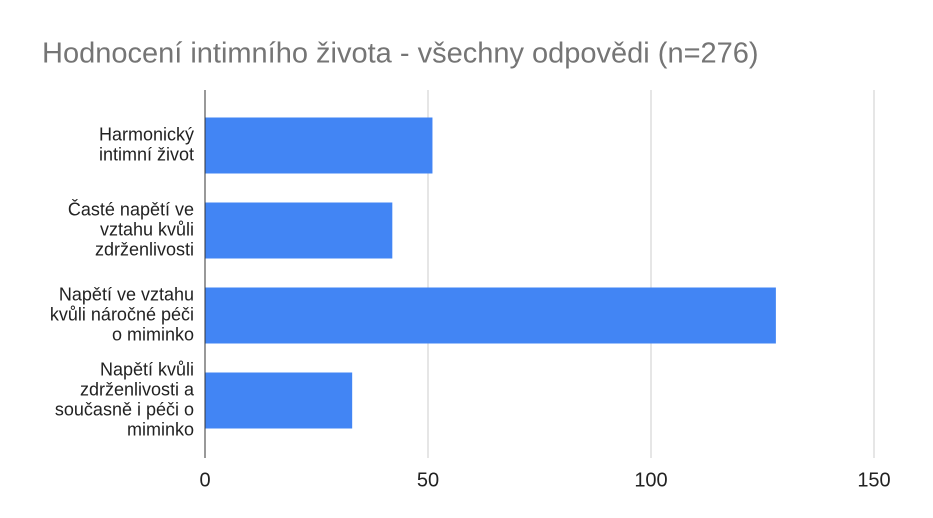 This screenshot has width=933, height=518. Describe the element at coordinates (873, 480) in the screenshot. I see `x-tick-label: 150` at that location.